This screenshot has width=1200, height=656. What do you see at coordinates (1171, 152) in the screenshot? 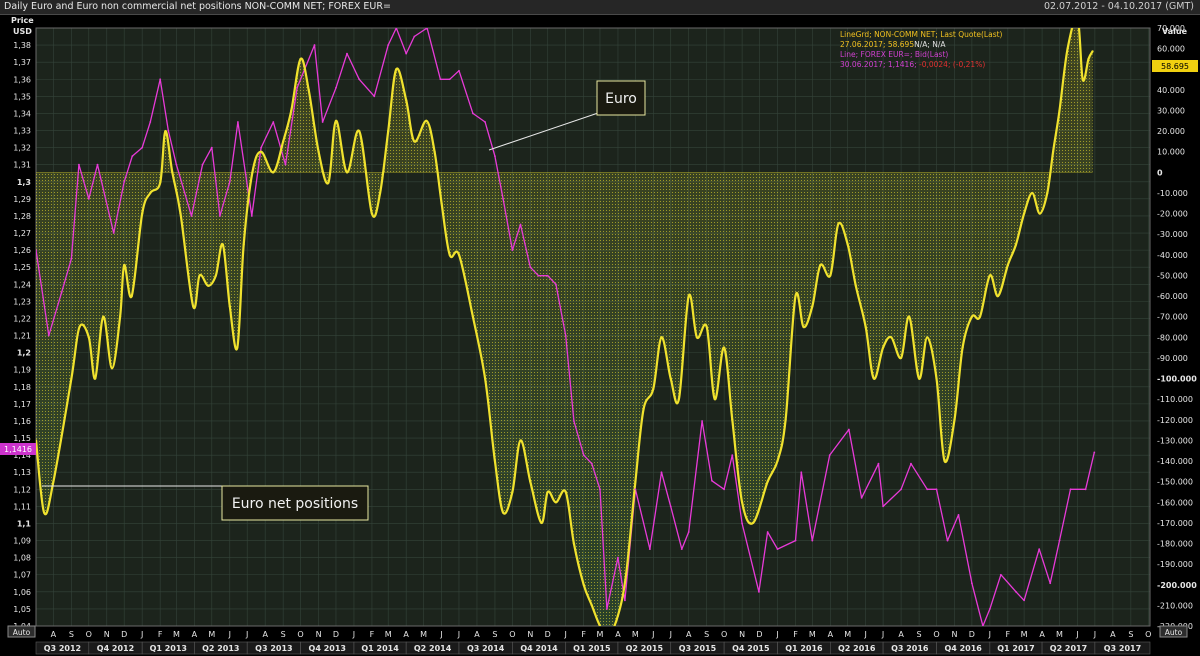
I see `right-axis-tick: 10.000` at bounding box center [1171, 152].